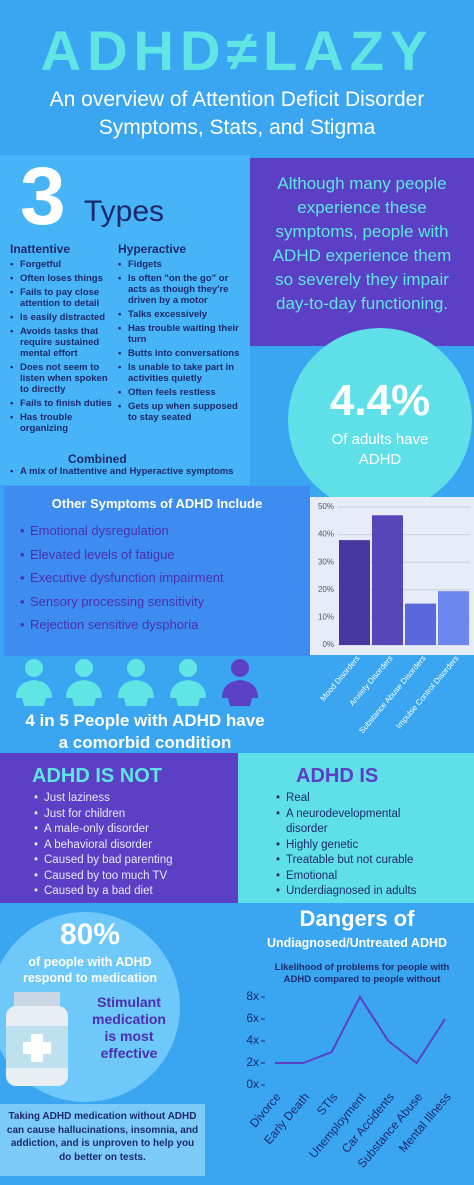 The height and width of the screenshot is (1185, 474). Describe the element at coordinates (252, 1018) in the screenshot. I see `y-tick-label: 6x` at that location.